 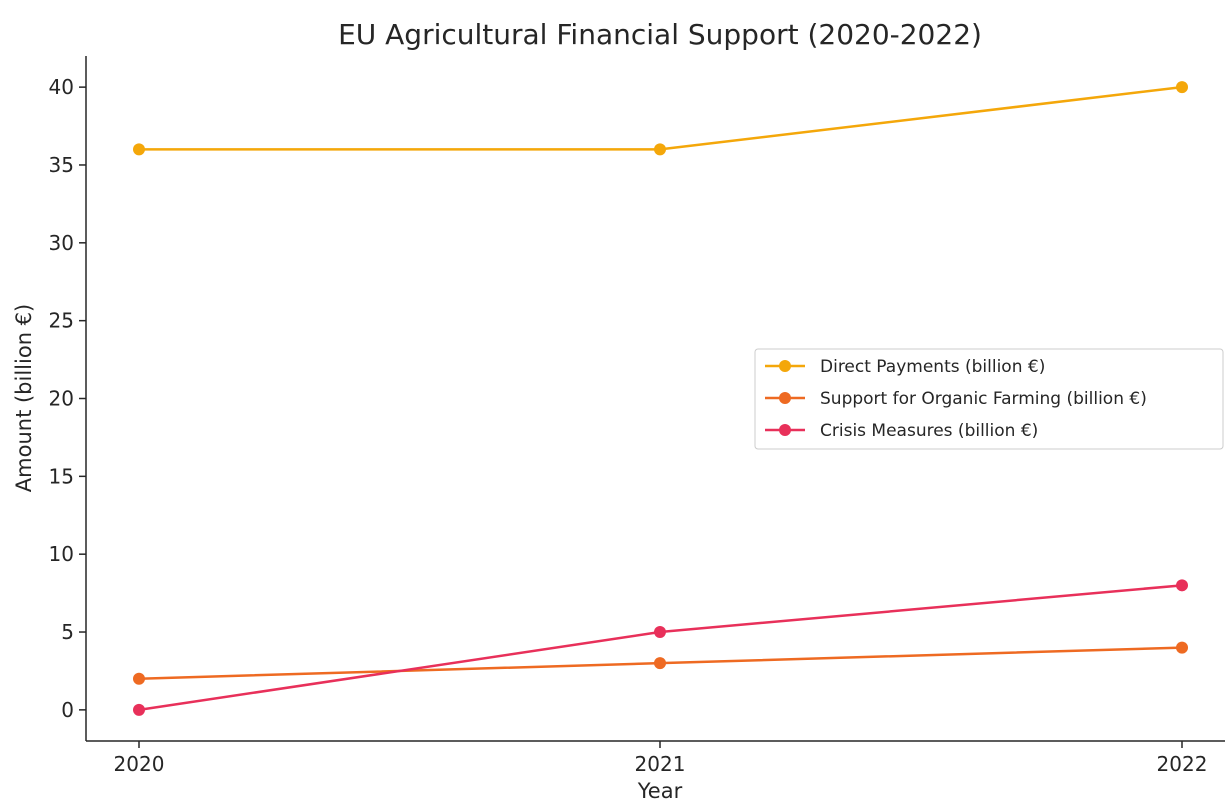 What do you see at coordinates (61, 165) in the screenshot?
I see `y-tick-label: 35` at bounding box center [61, 165].